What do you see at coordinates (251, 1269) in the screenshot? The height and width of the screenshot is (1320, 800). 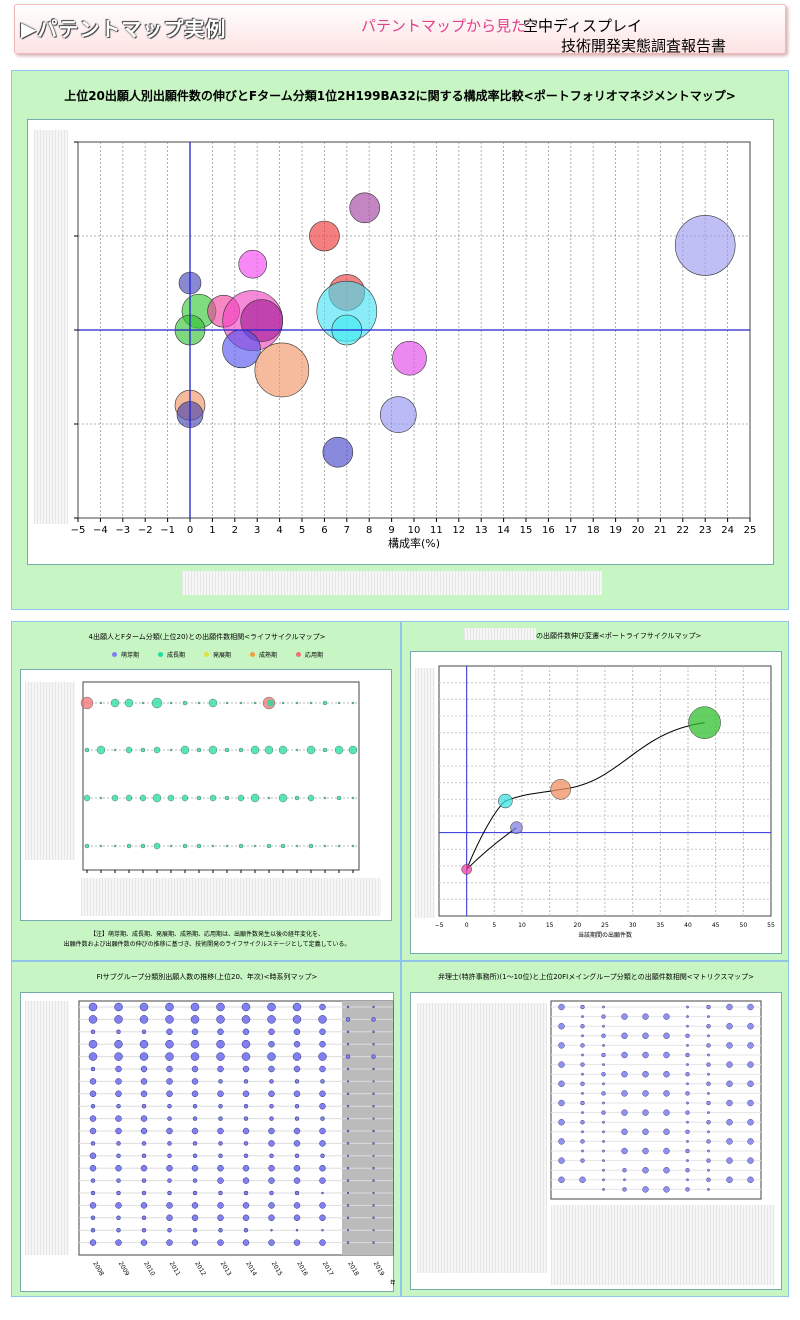 I see `ts-year-label: 2014` at bounding box center [251, 1269].